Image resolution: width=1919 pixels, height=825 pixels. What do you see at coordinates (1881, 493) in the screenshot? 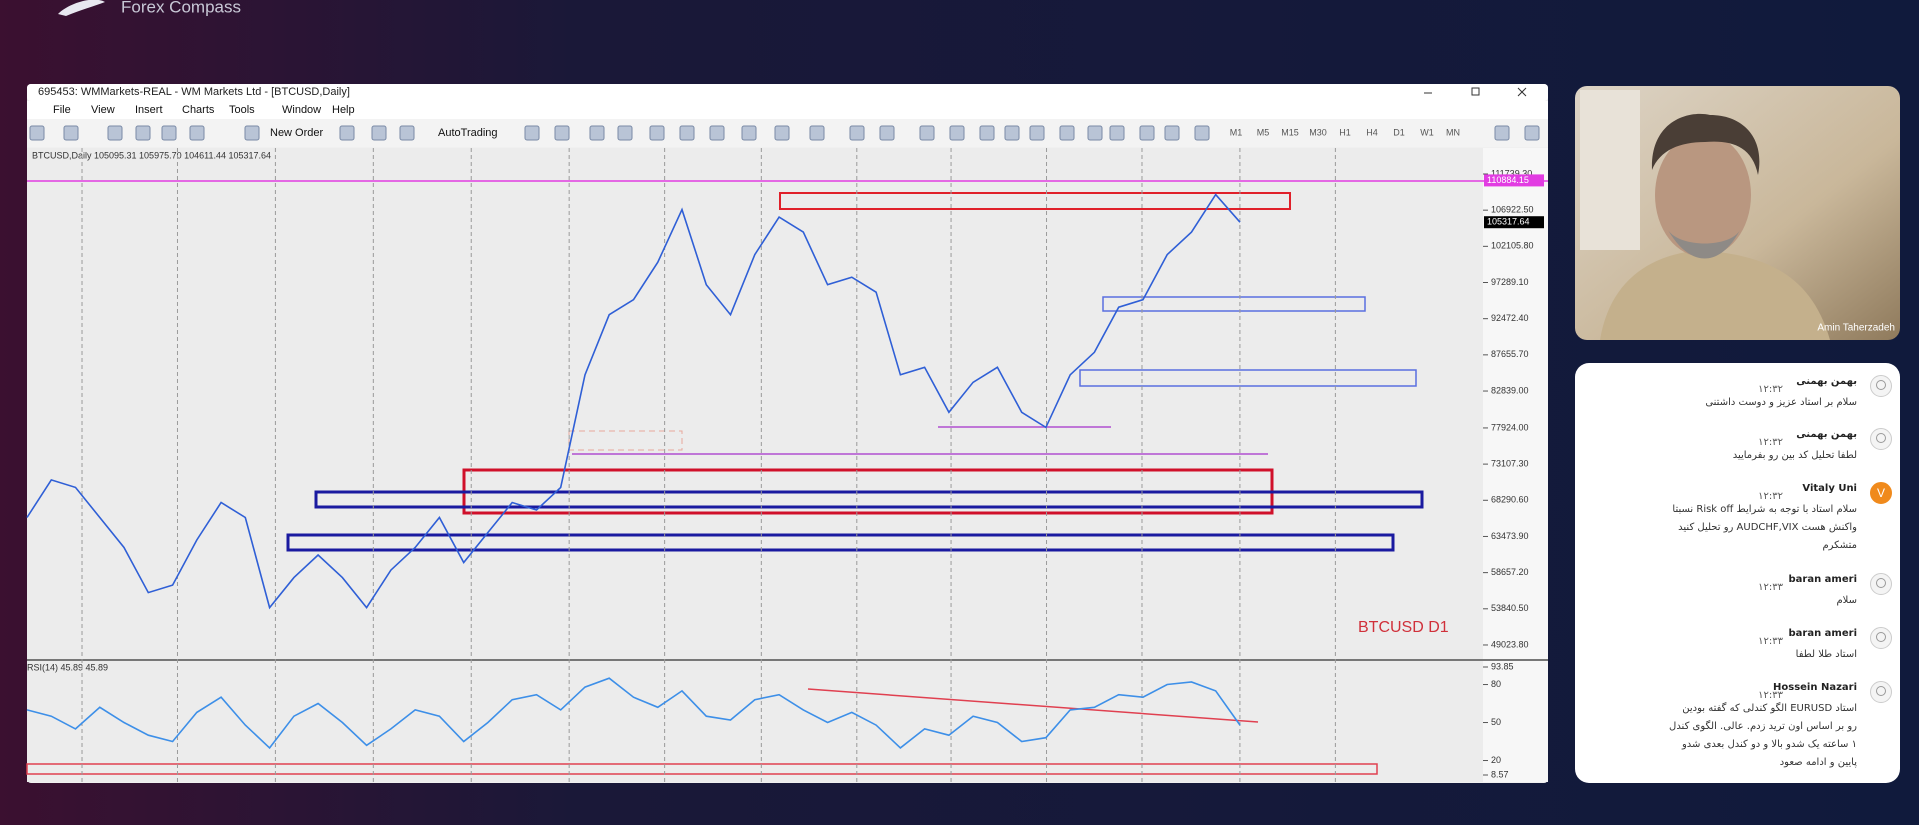
I see `chat-avatar: V` at bounding box center [1881, 493].